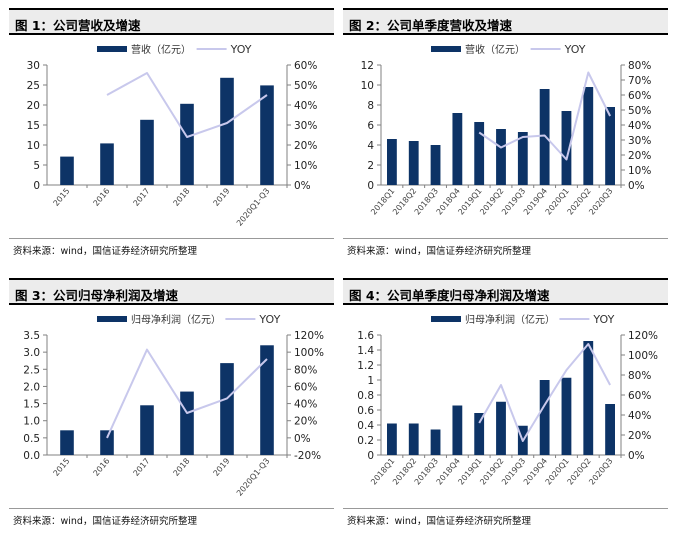  Describe the element at coordinates (171, 21) in the screenshot. I see `figure-title-bar: 图 1：公司营收及增速` at that location.